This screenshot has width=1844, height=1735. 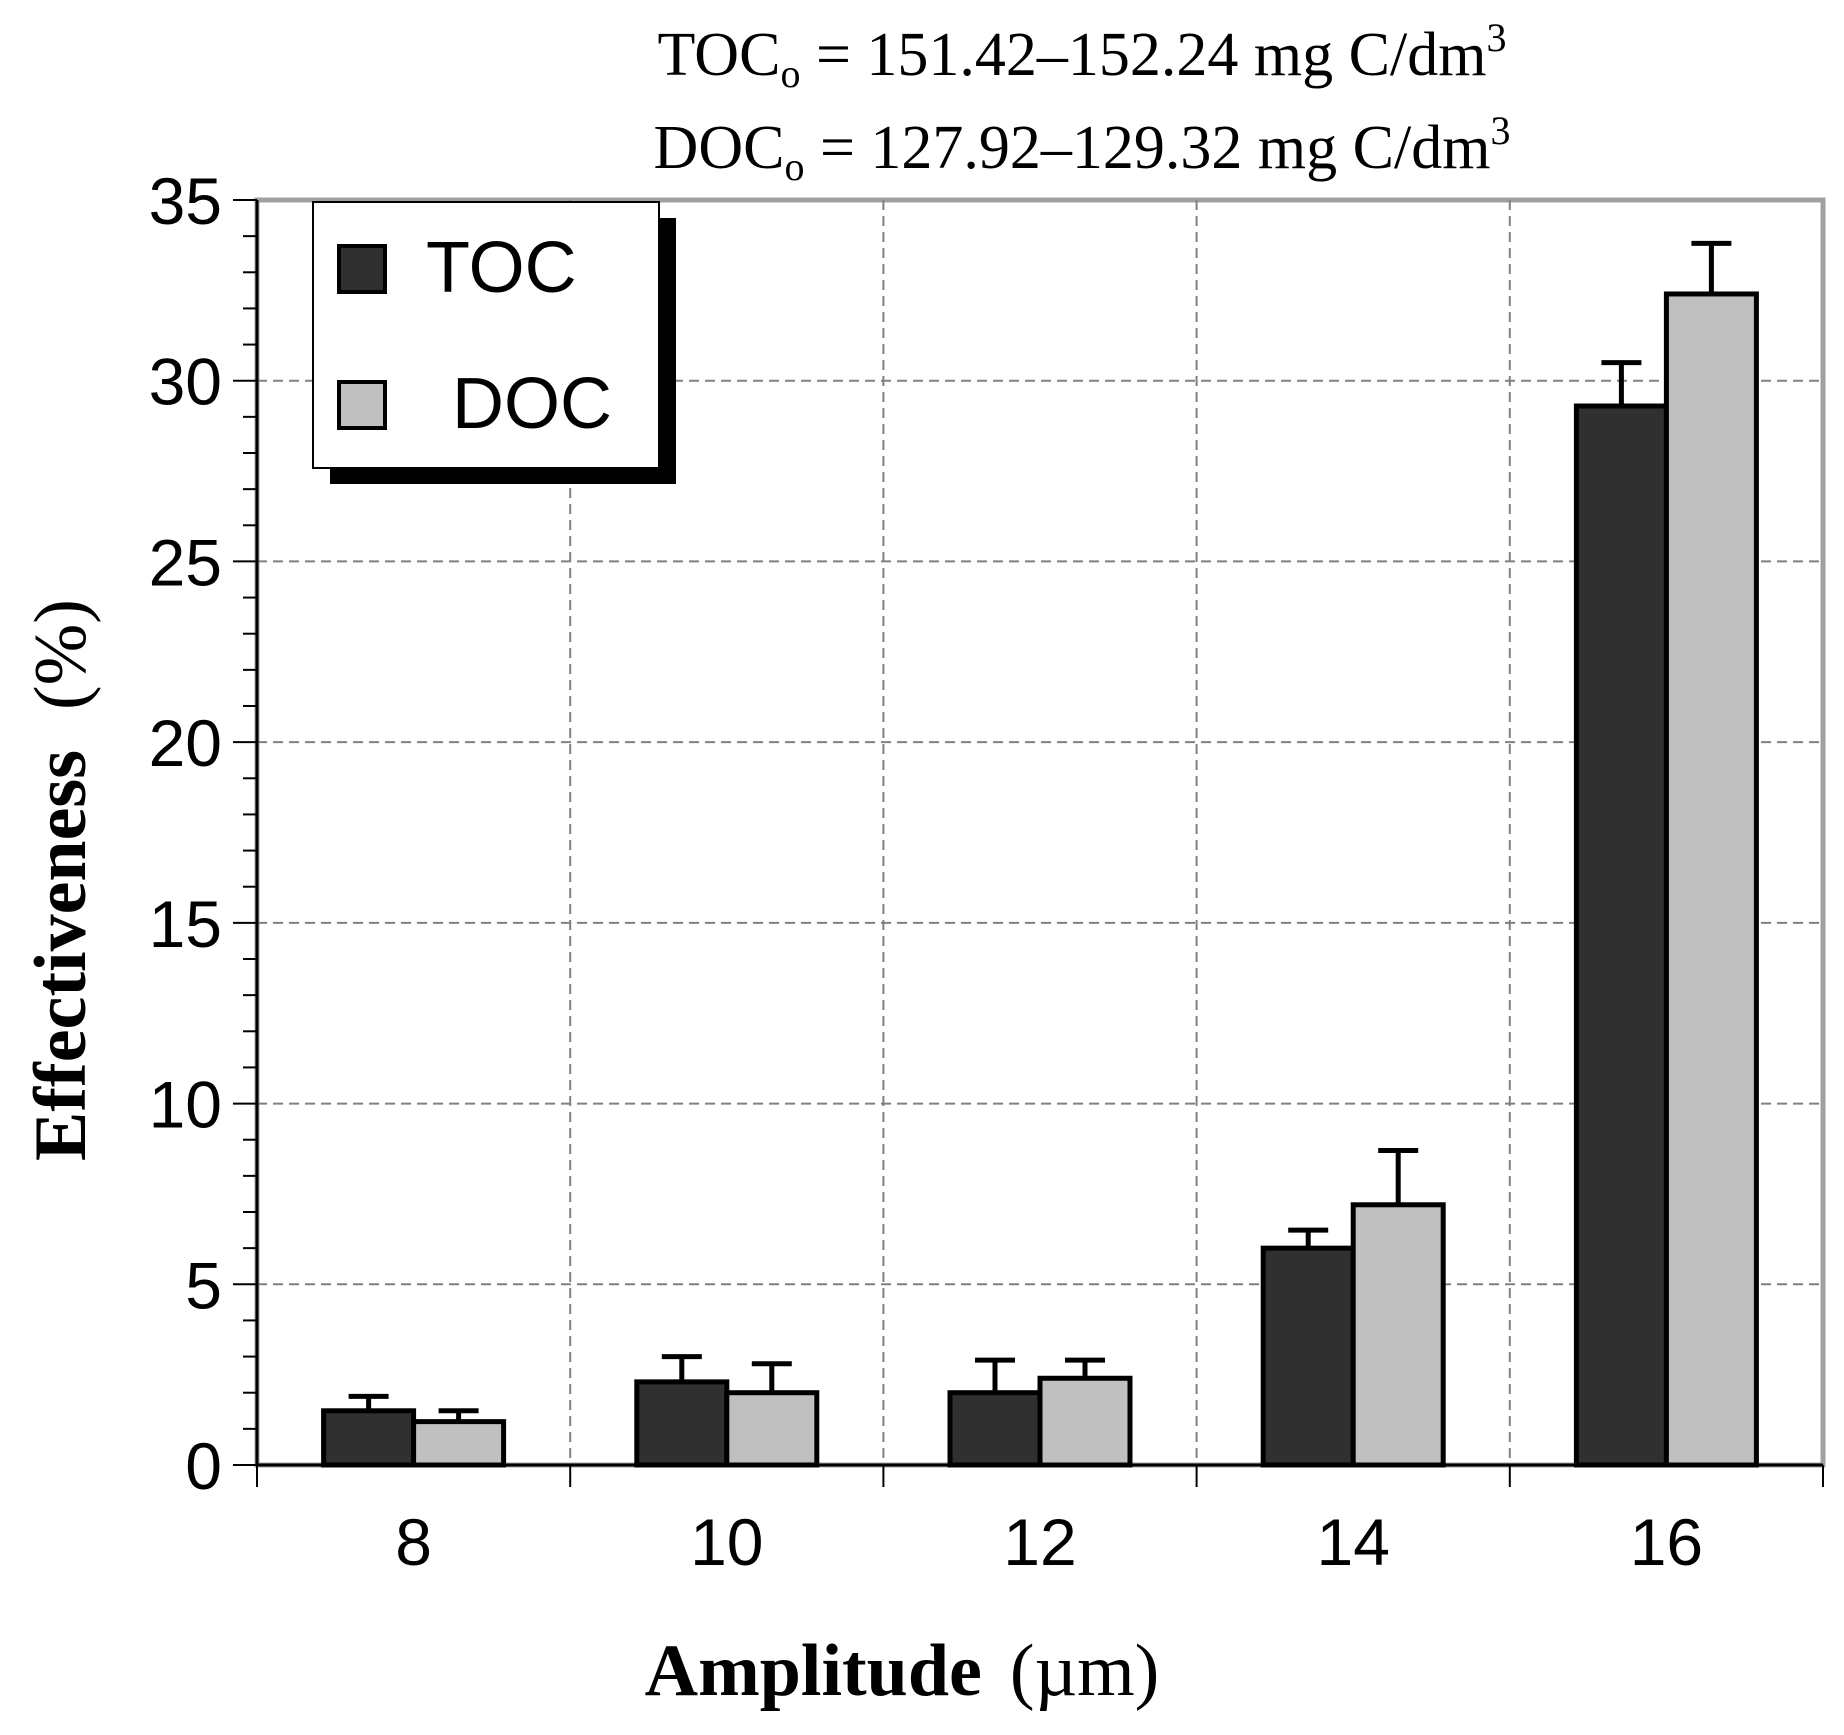 What do you see at coordinates (790, 73) in the screenshot?
I see `title-1-sub: o` at bounding box center [790, 73].